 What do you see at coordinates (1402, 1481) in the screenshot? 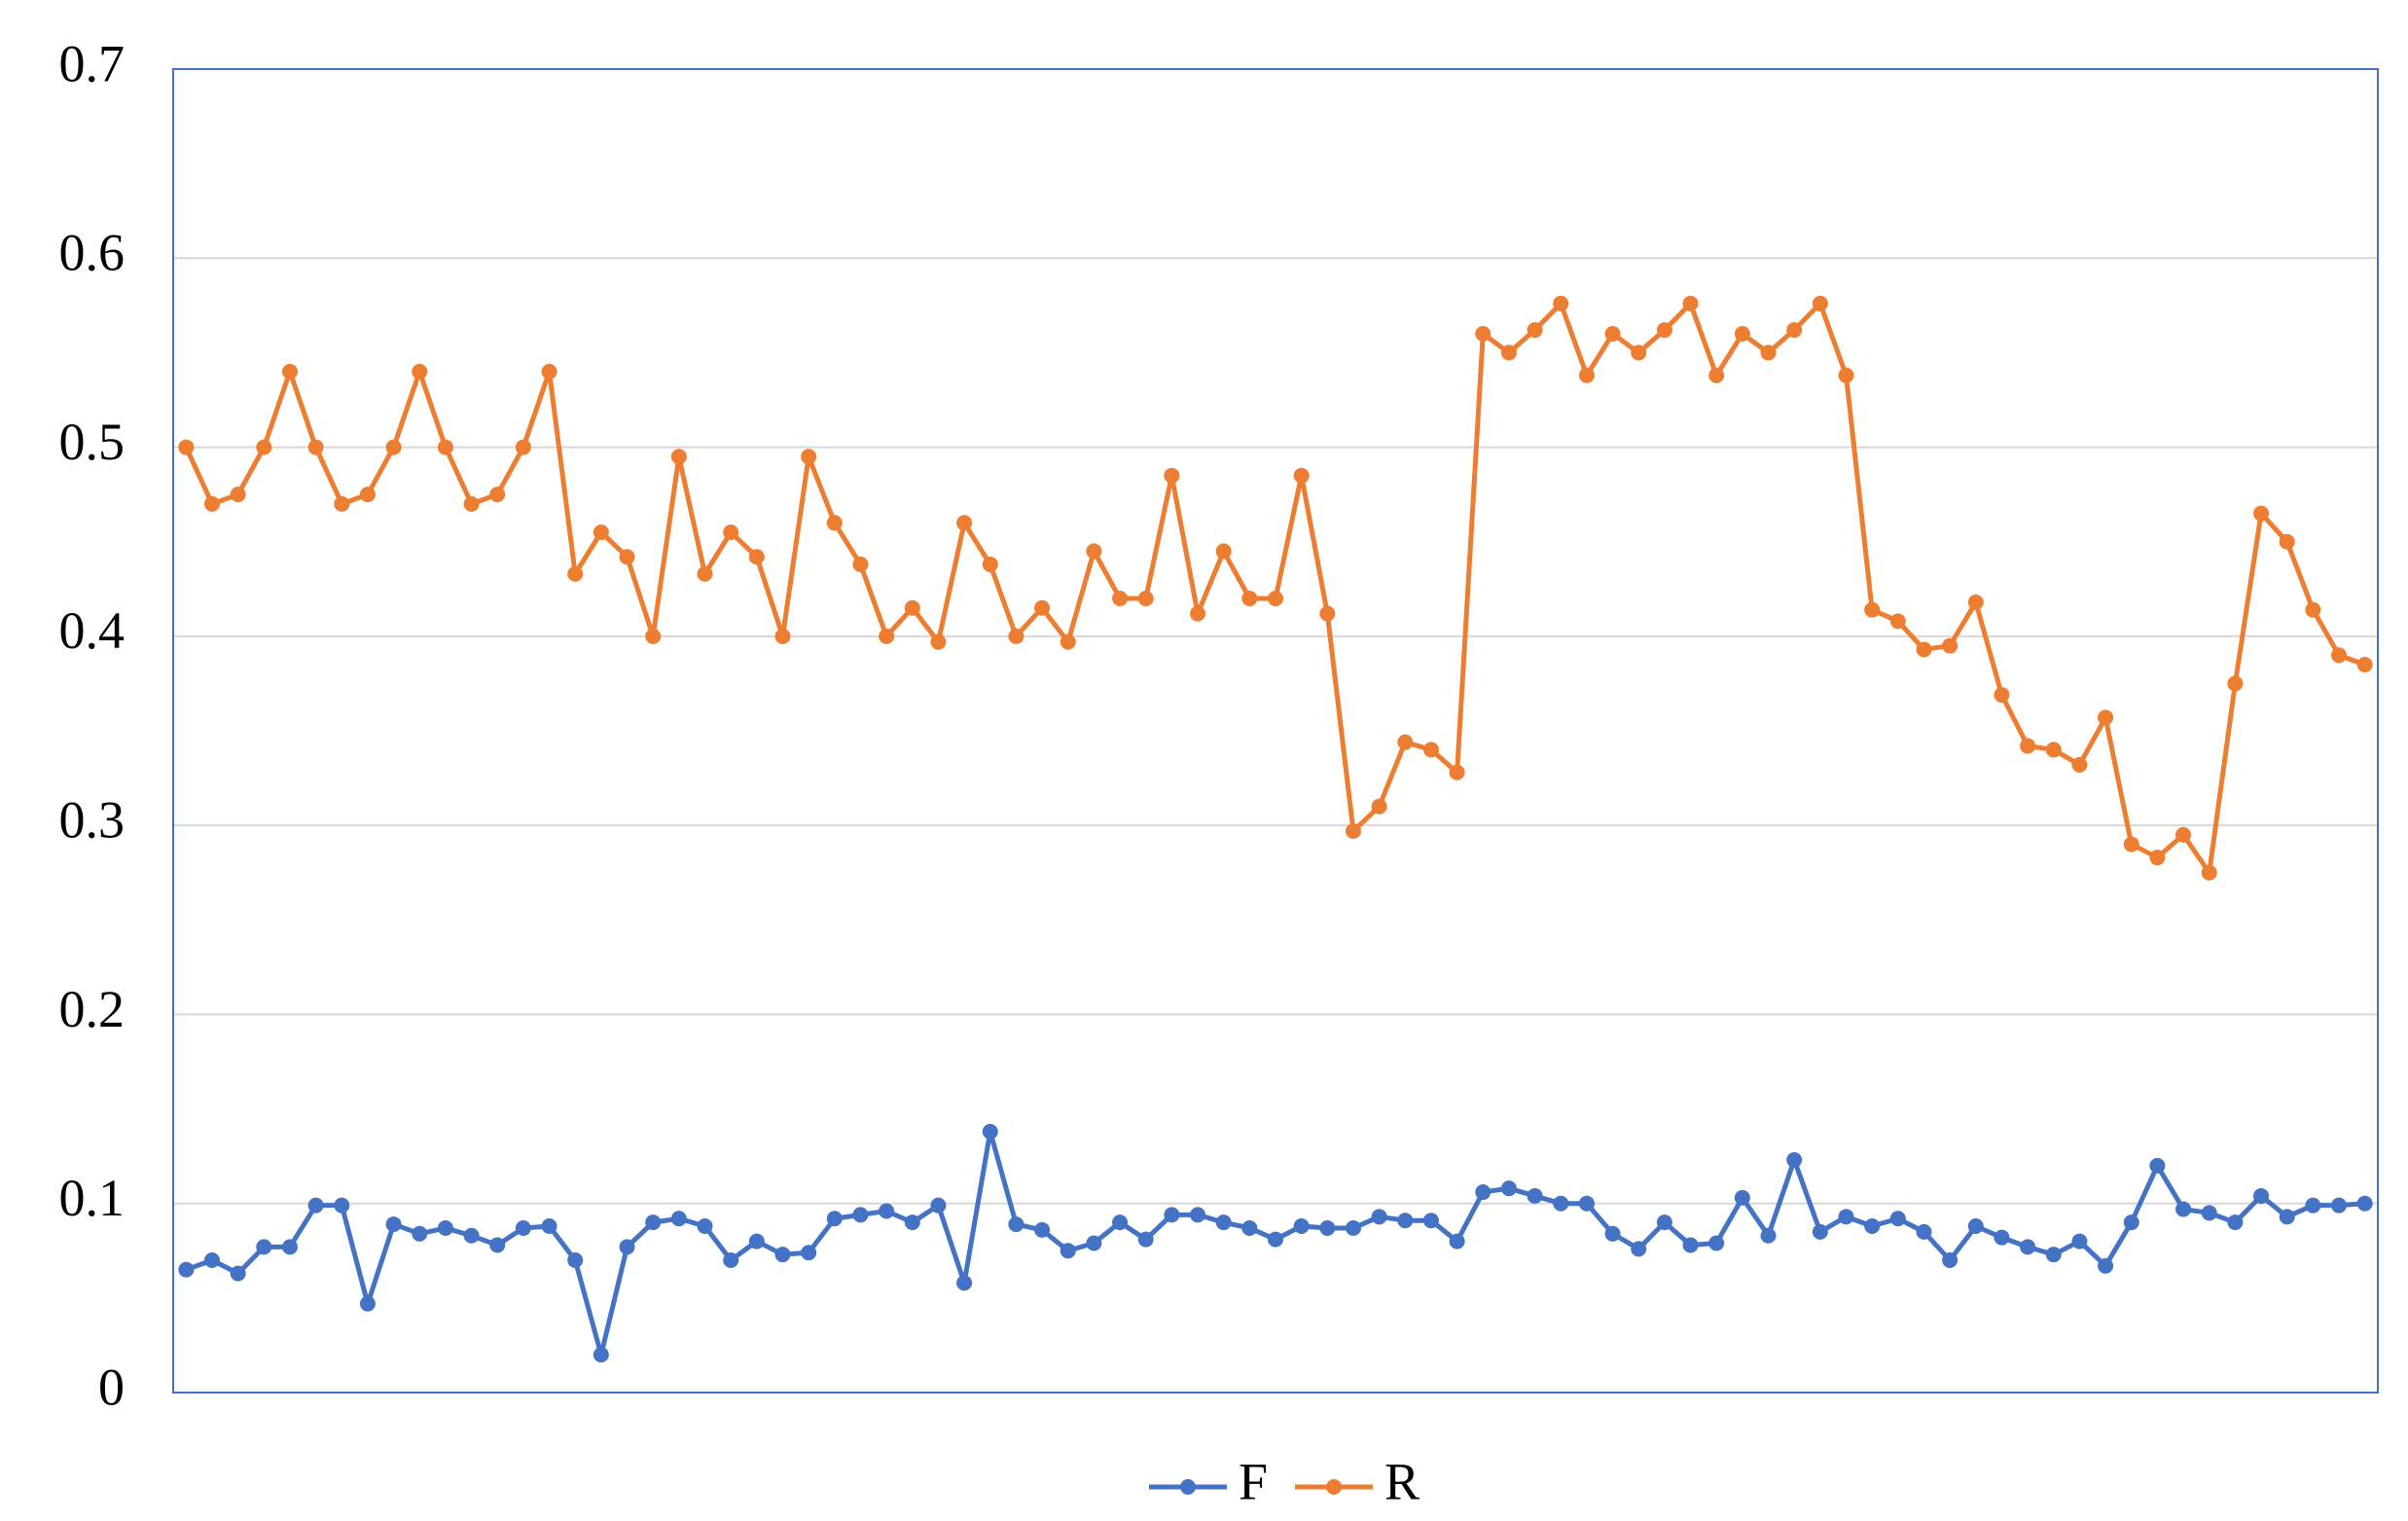
I see `legend-label: R` at bounding box center [1402, 1481].